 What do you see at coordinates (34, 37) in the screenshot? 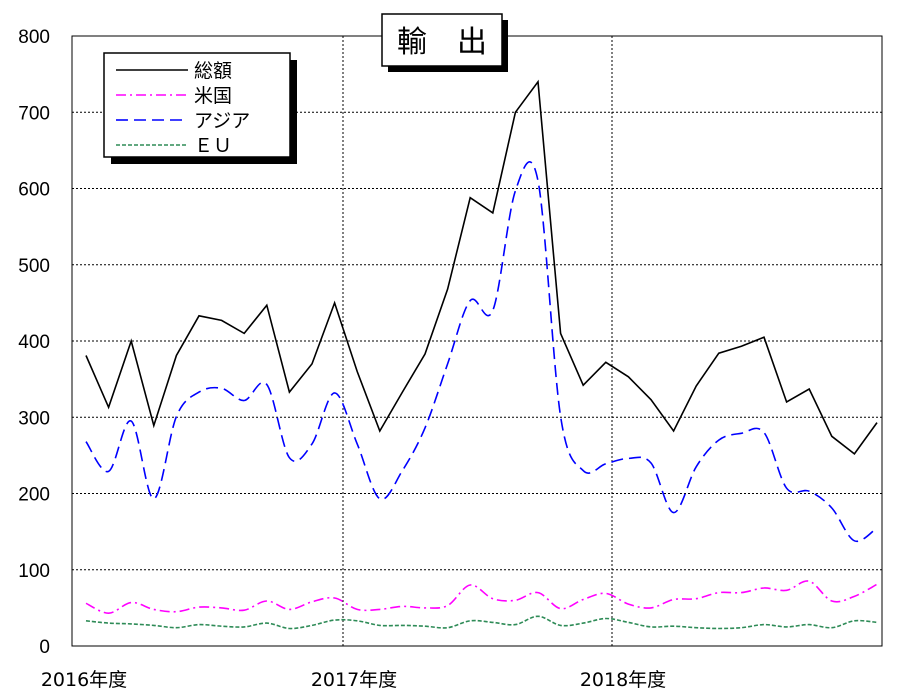
I see `y-tick-label: 800` at bounding box center [34, 37].